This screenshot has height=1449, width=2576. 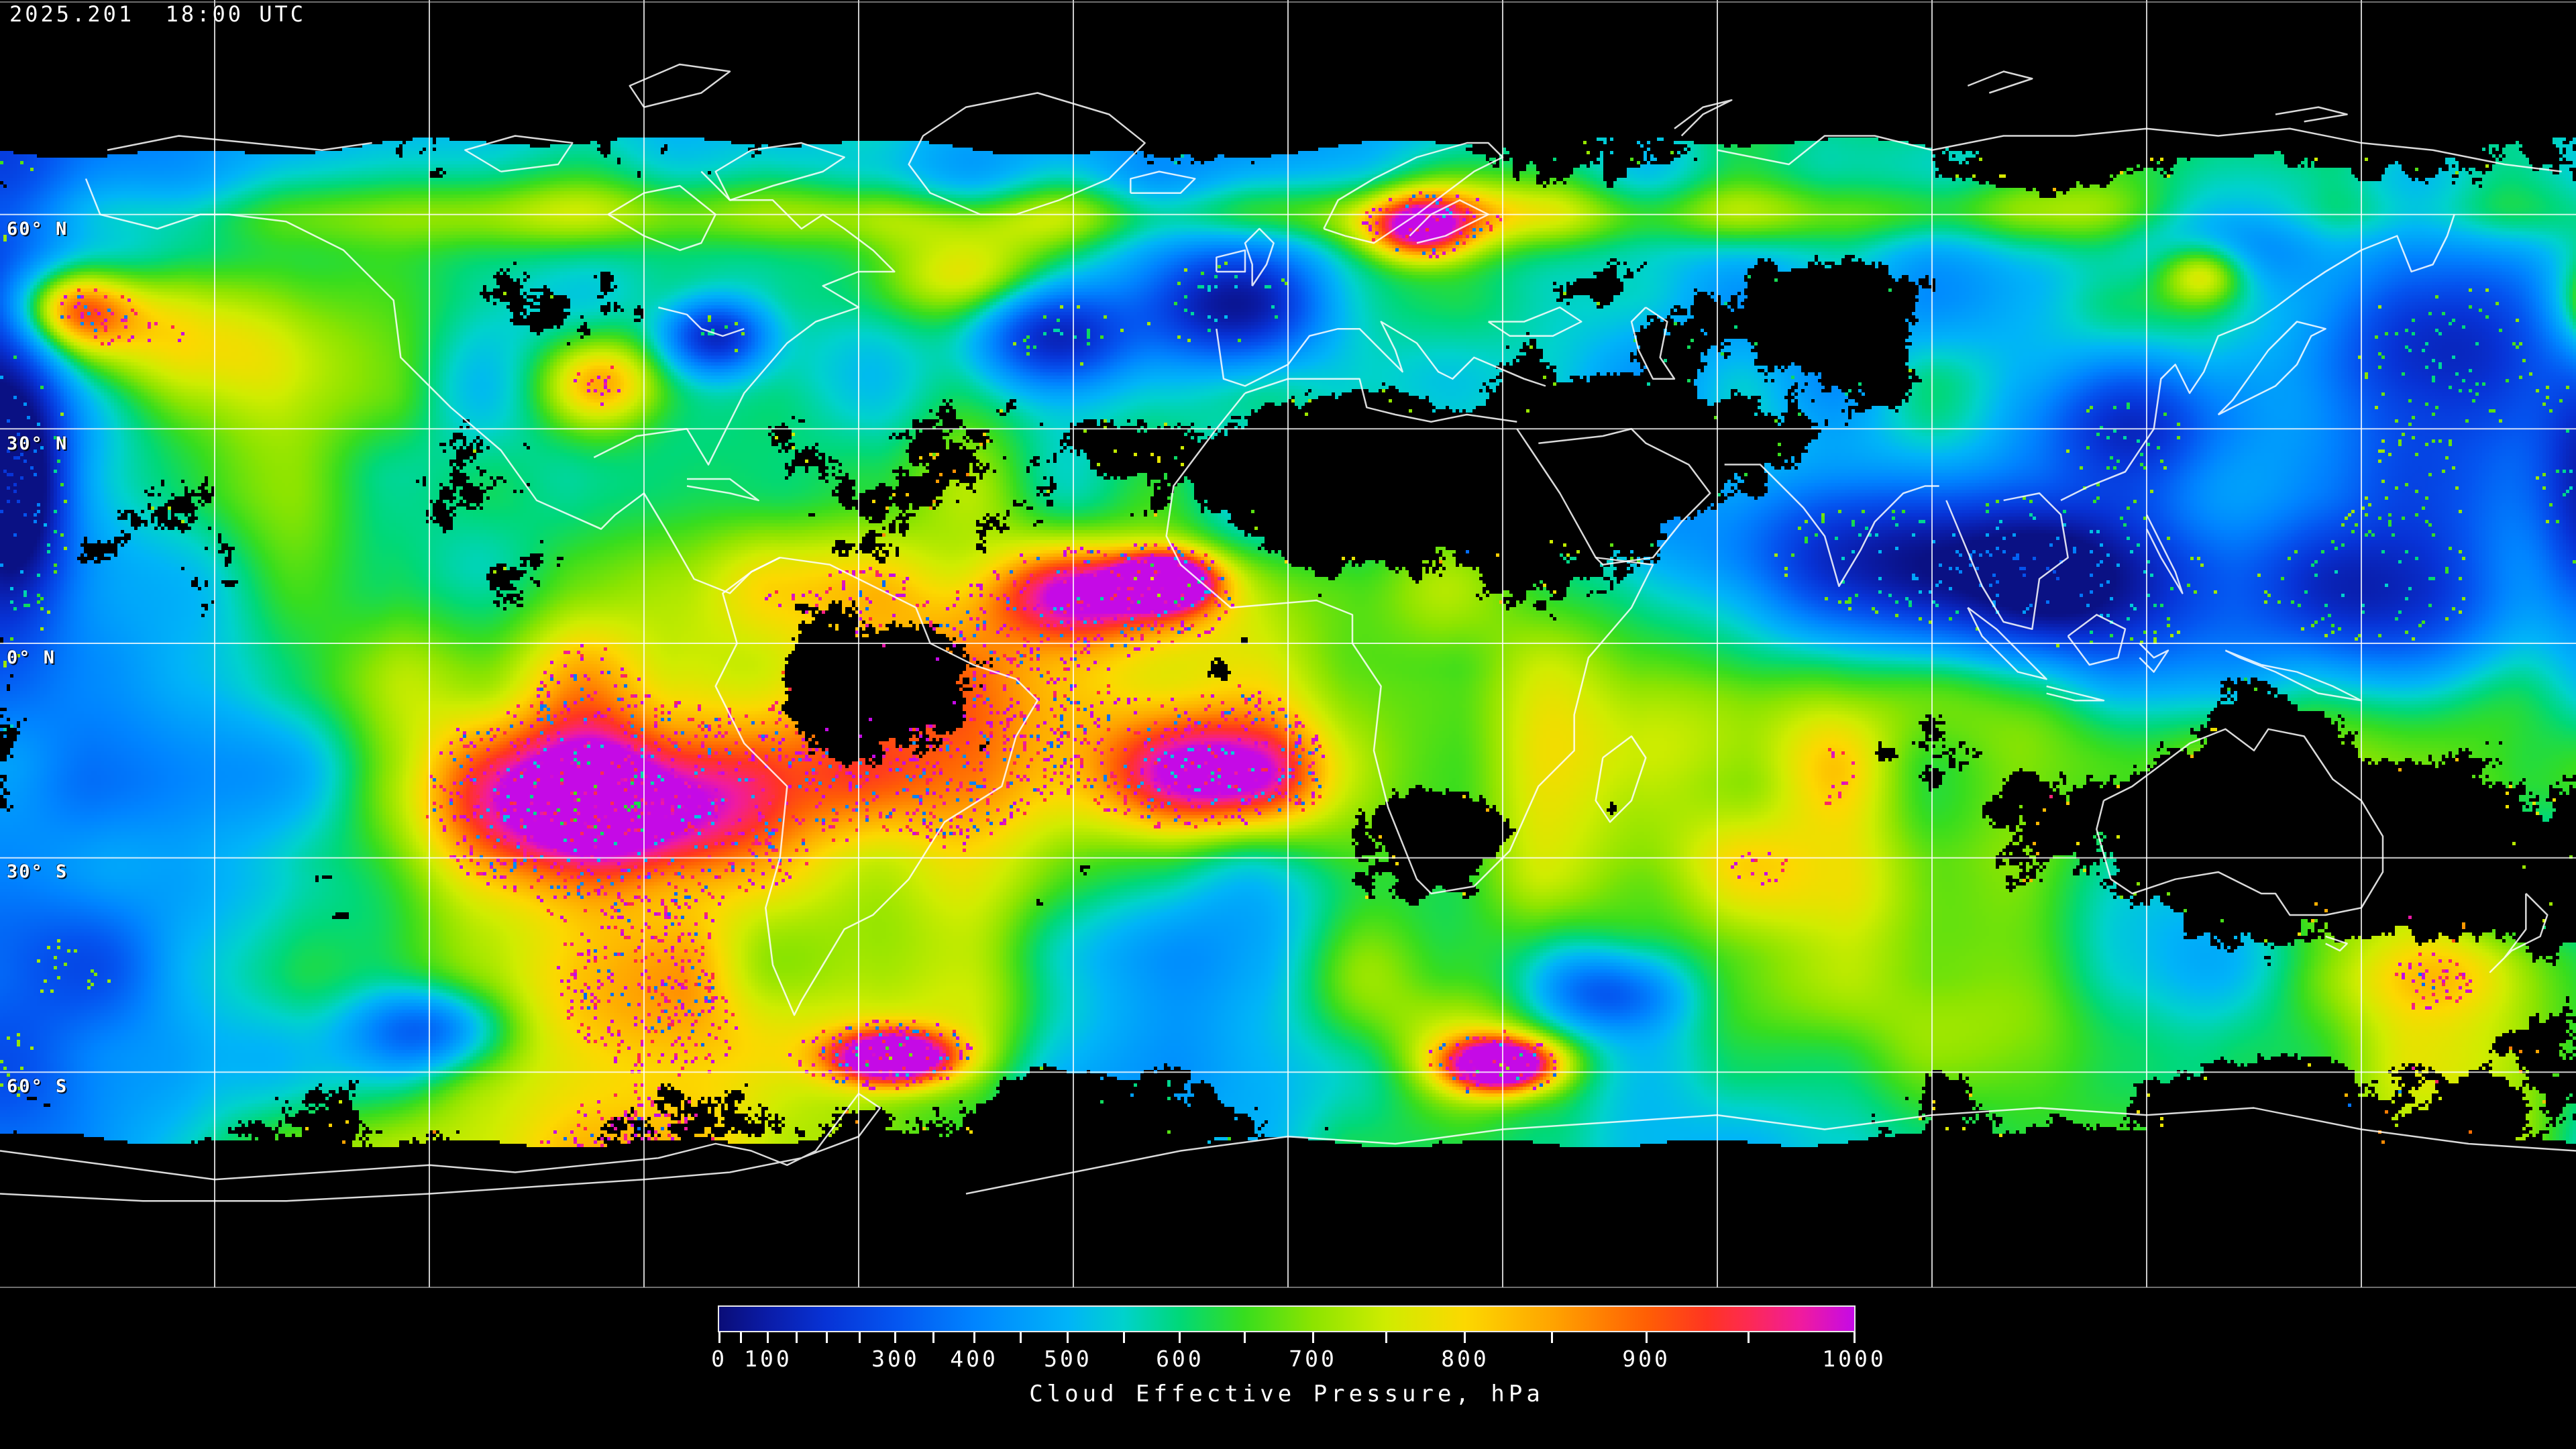 I want to click on colorbar-tick-label: 900, so click(x=1646, y=1359).